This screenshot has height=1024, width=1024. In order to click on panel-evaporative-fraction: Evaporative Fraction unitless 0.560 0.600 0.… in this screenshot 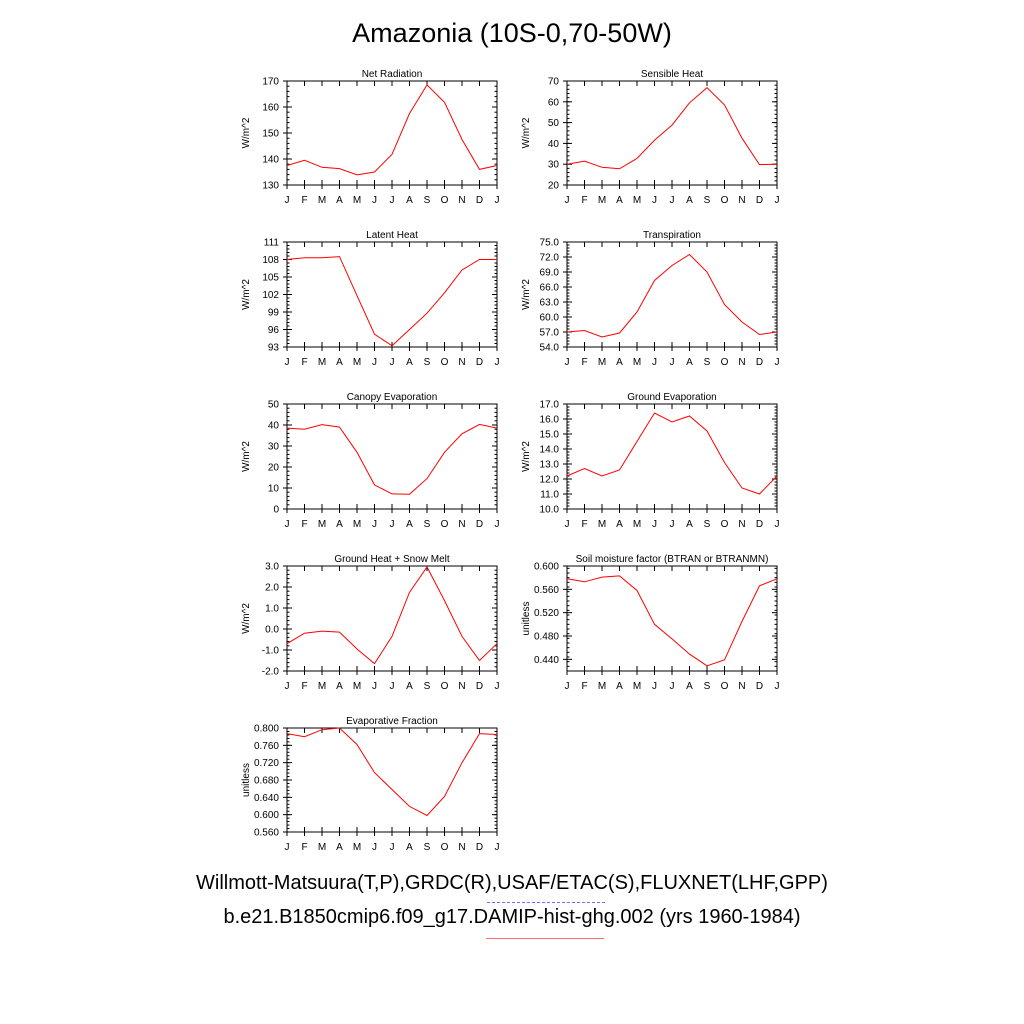, I will do `click(370, 784)`.